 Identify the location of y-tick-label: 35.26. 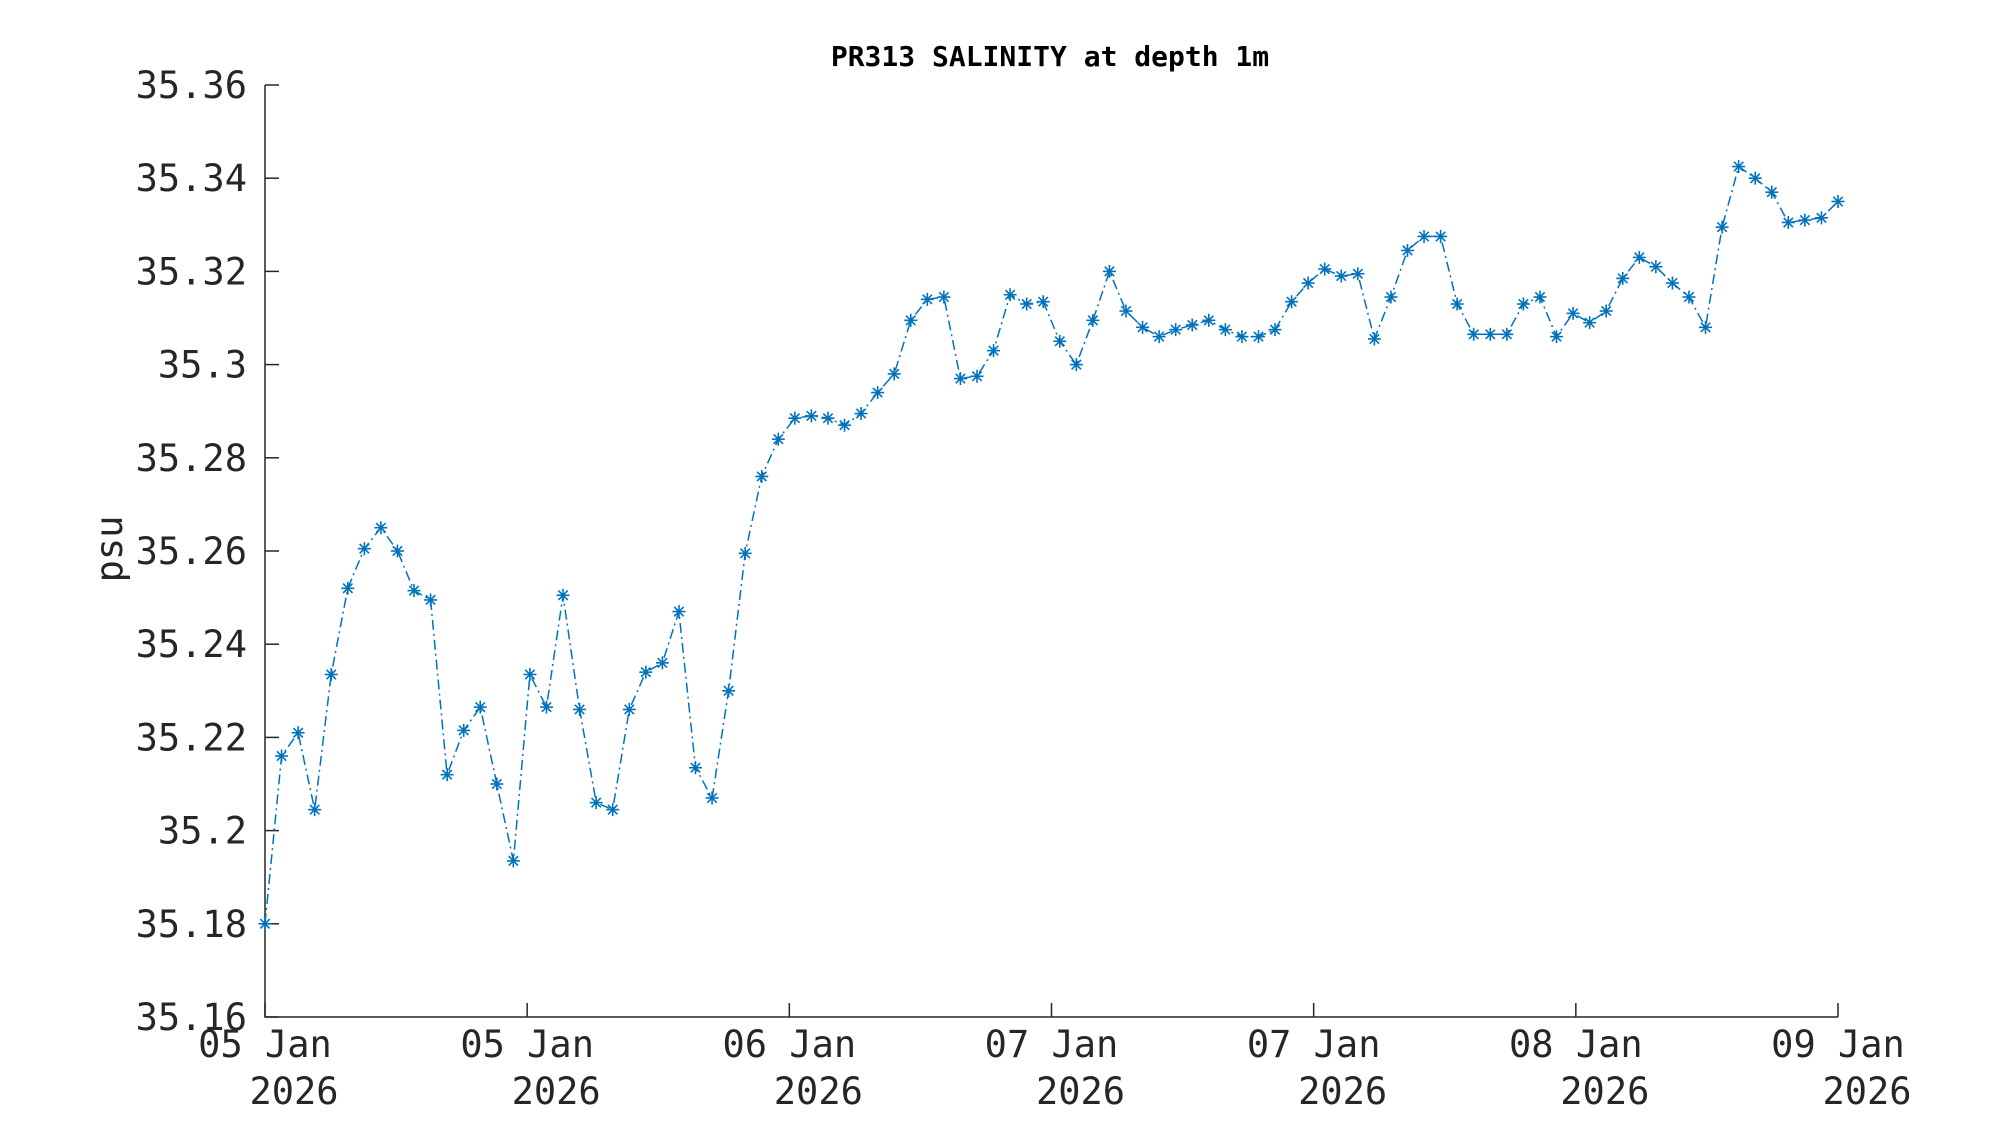
(191, 551).